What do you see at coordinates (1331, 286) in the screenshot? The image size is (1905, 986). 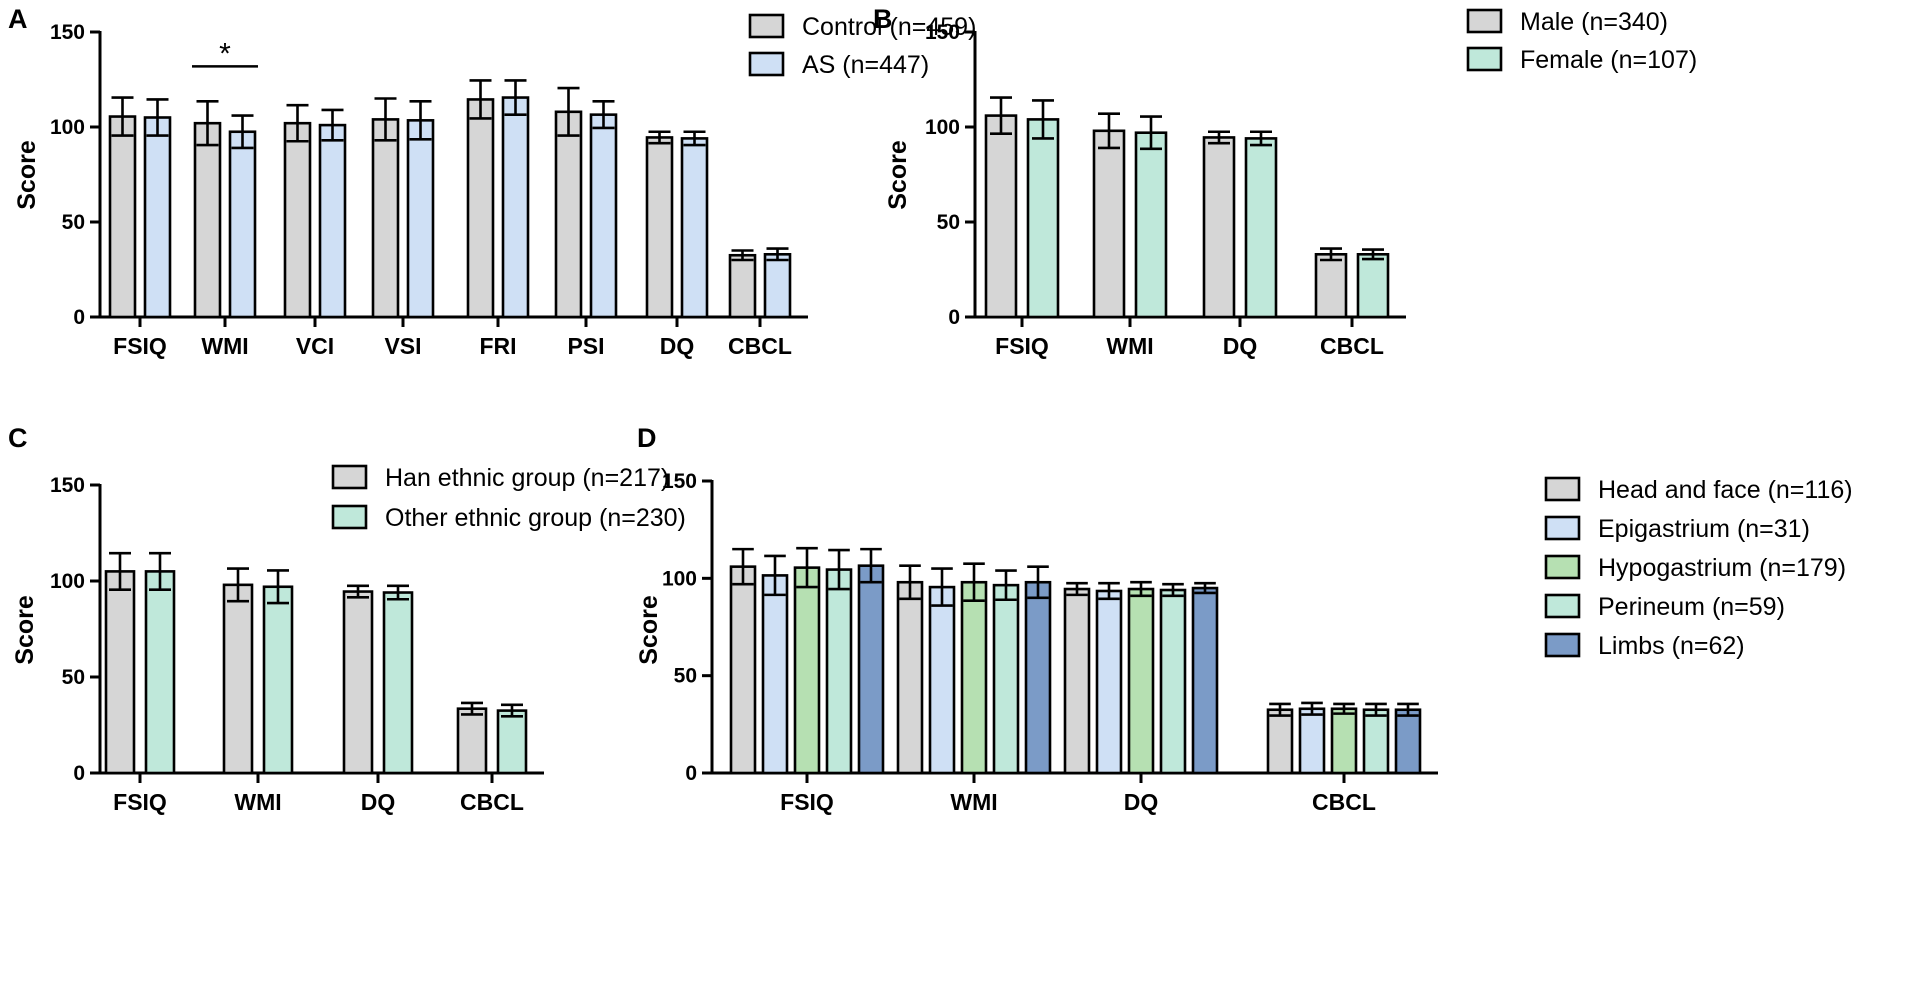 I see `bar-cbcl-male` at bounding box center [1331, 286].